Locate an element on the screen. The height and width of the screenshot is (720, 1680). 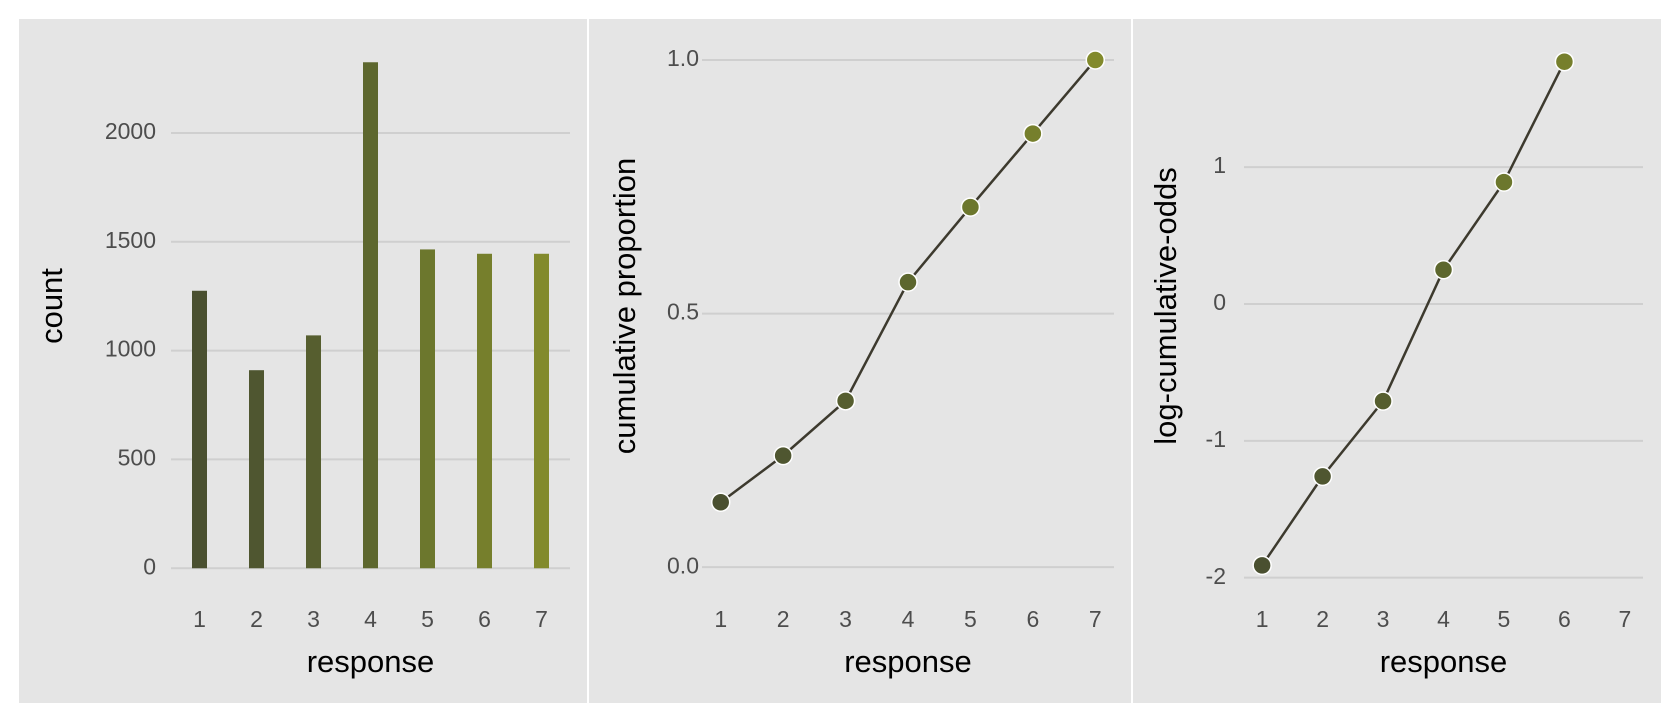
y-axis-title: cumulative proportion is located at coordinates (624, 306).